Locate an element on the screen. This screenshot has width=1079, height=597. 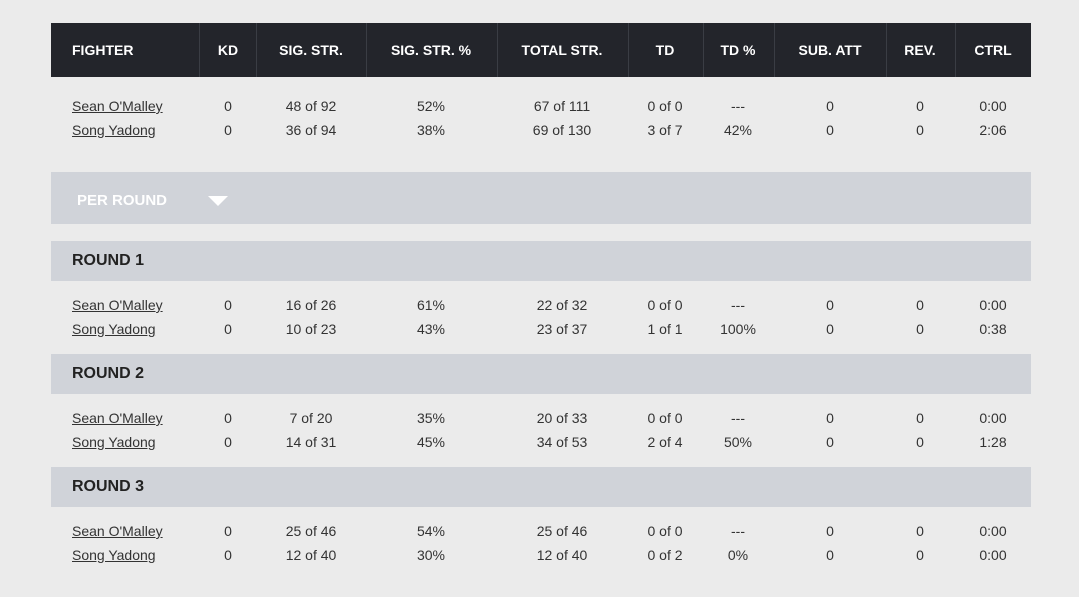
stat-cell: 10 of 23 is located at coordinates (311, 329).